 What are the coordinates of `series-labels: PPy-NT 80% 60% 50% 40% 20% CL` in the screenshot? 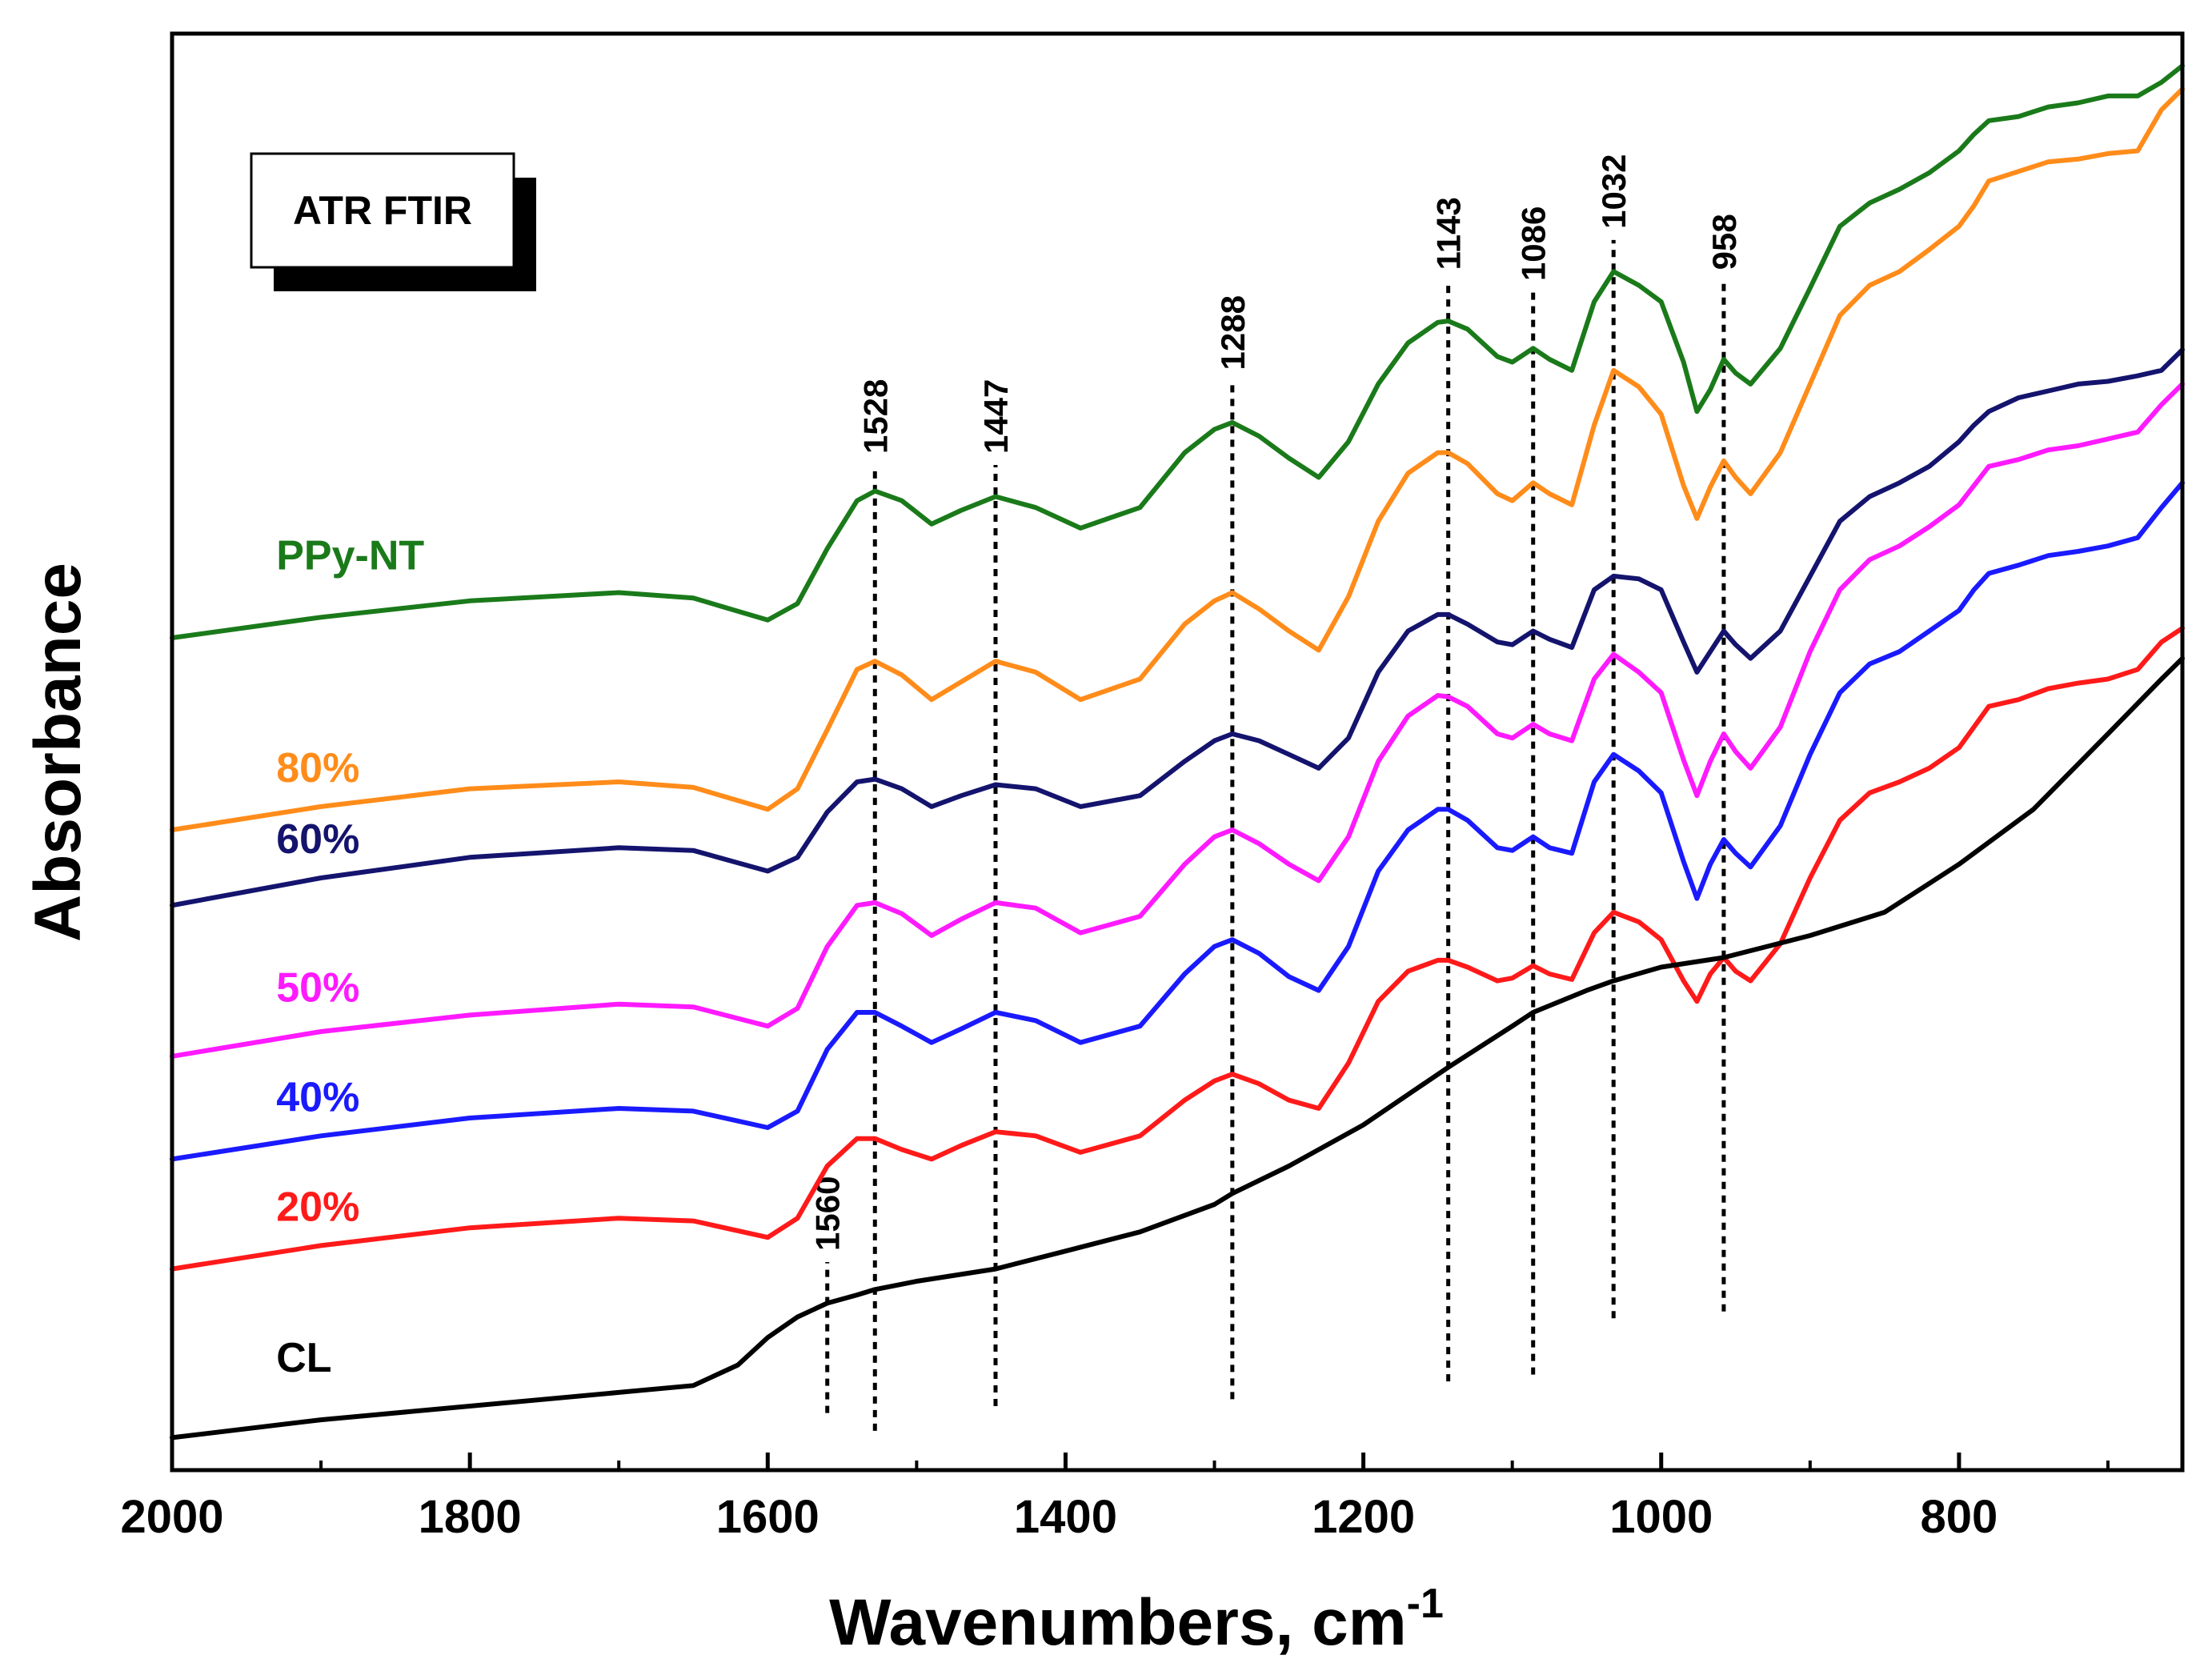 It's located at (350, 957).